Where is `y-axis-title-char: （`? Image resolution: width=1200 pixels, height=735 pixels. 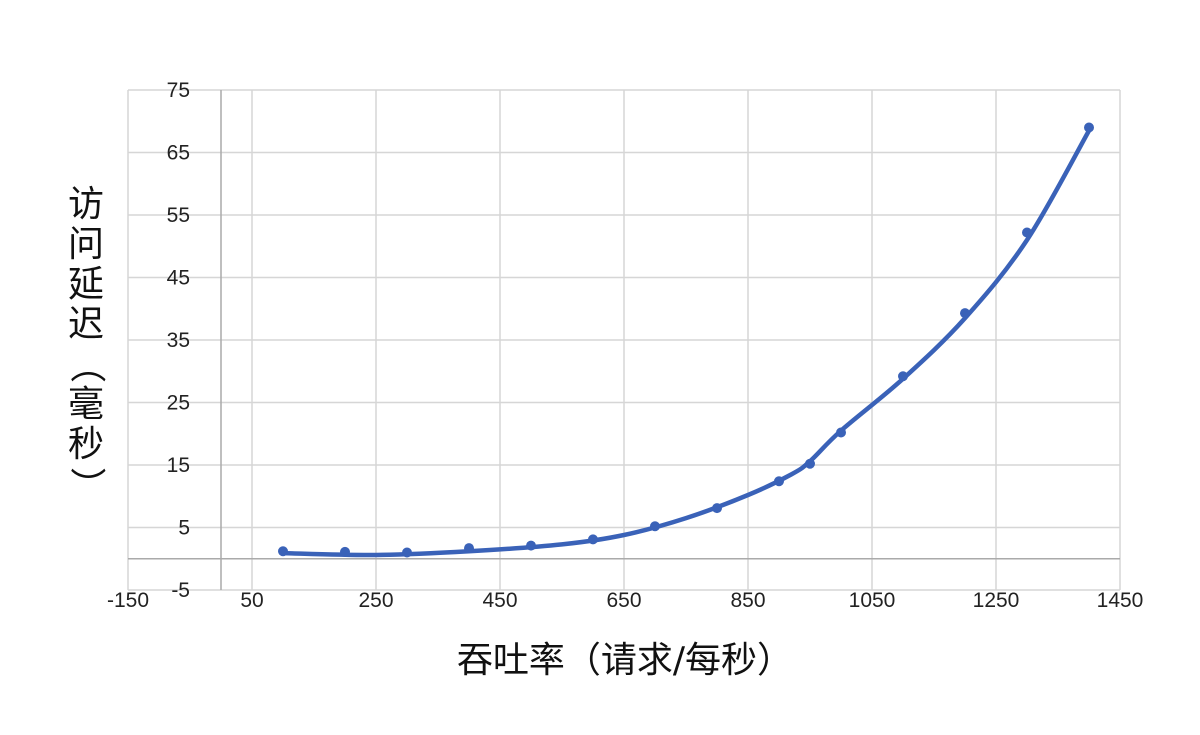
y-axis-title-char: （ is located at coordinates (86, 364).